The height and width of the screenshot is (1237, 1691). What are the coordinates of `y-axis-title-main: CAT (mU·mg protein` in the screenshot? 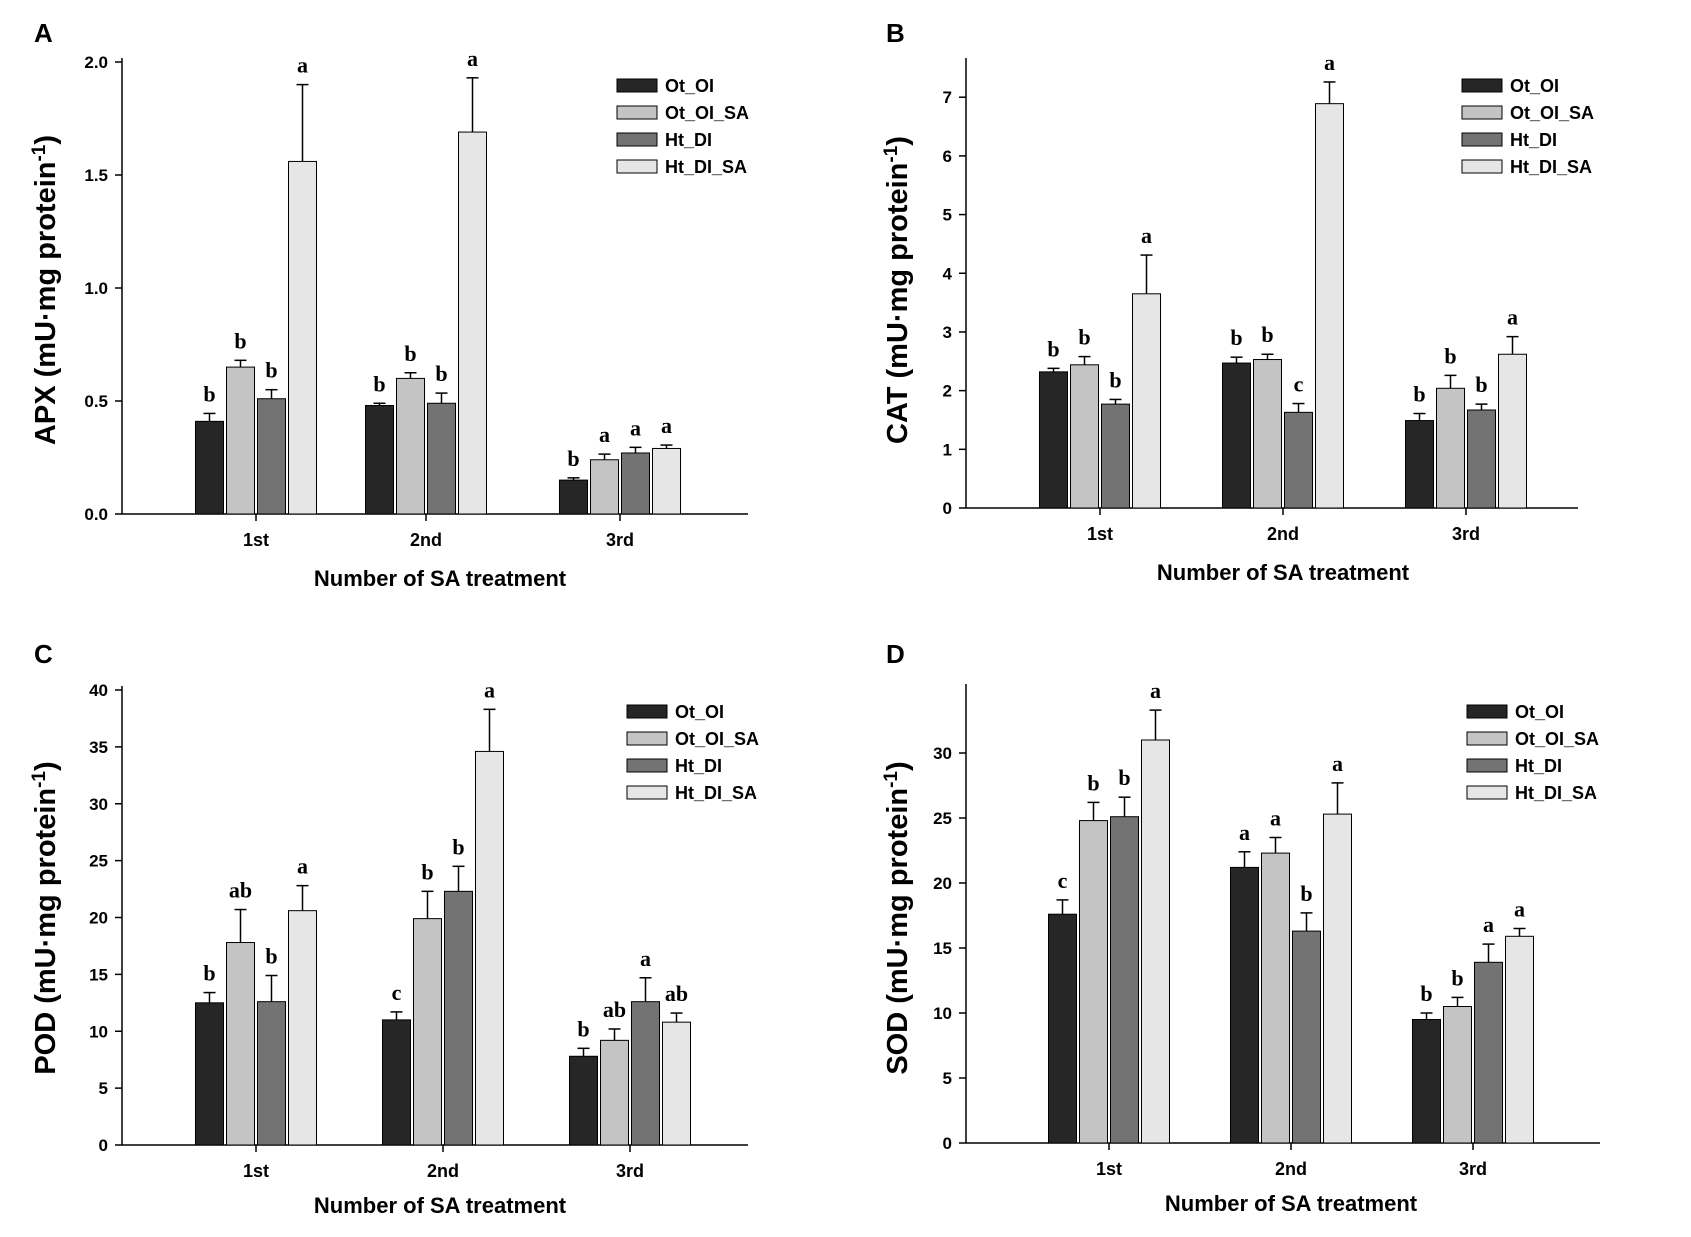 It's located at (898, 303).